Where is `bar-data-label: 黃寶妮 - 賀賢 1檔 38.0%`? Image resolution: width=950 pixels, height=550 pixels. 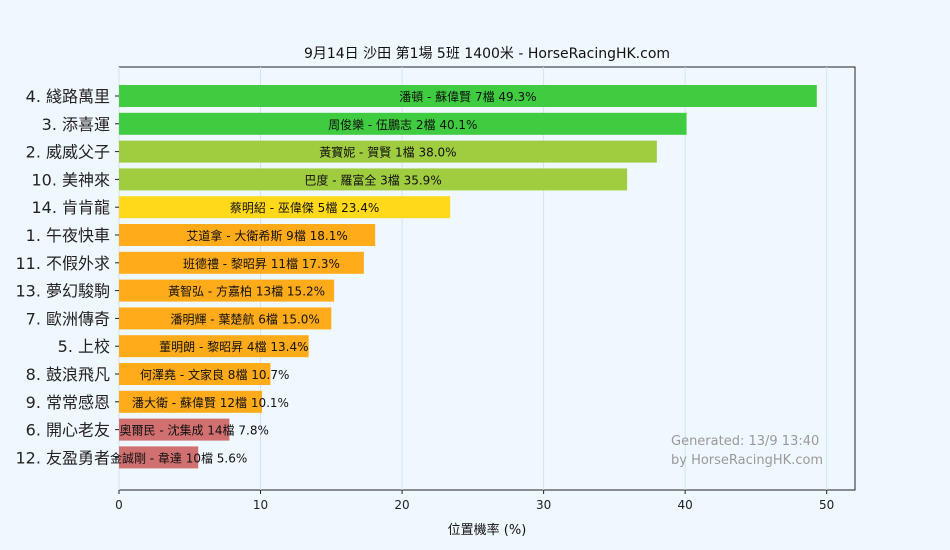 bar-data-label: 黃寶妮 - 賀賢 1檔 38.0% is located at coordinates (387, 152).